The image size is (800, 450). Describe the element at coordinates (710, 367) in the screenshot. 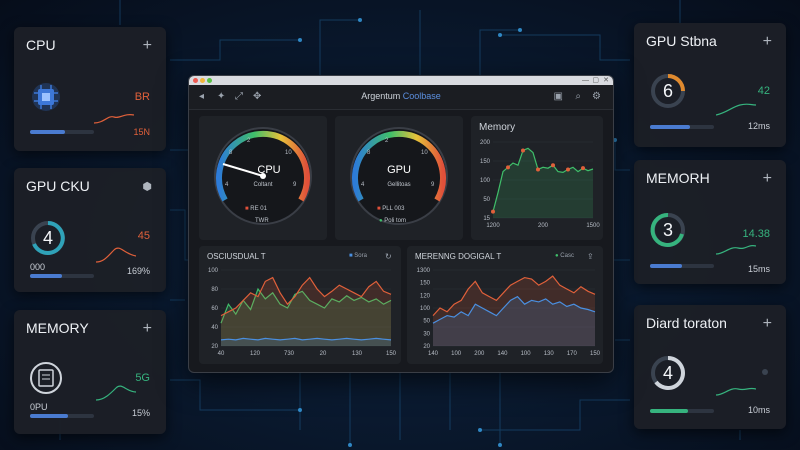

I see `disk-rotation-widget: Diard toraton + 4 10ms` at that location.